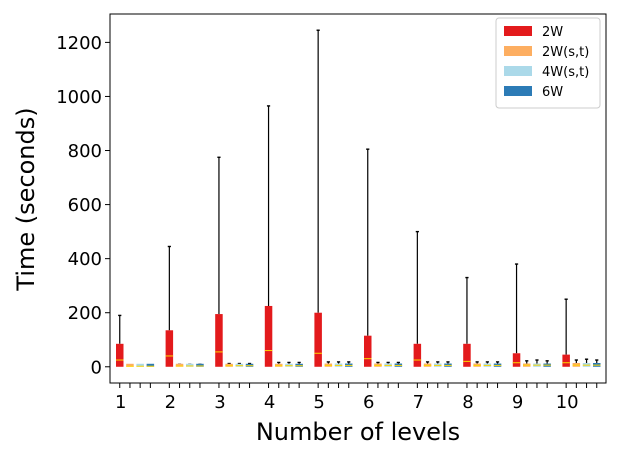 This screenshot has width=619, height=456. What do you see at coordinates (279, 364) in the screenshot?
I see `box-2W(s,t)-level-4` at bounding box center [279, 364].